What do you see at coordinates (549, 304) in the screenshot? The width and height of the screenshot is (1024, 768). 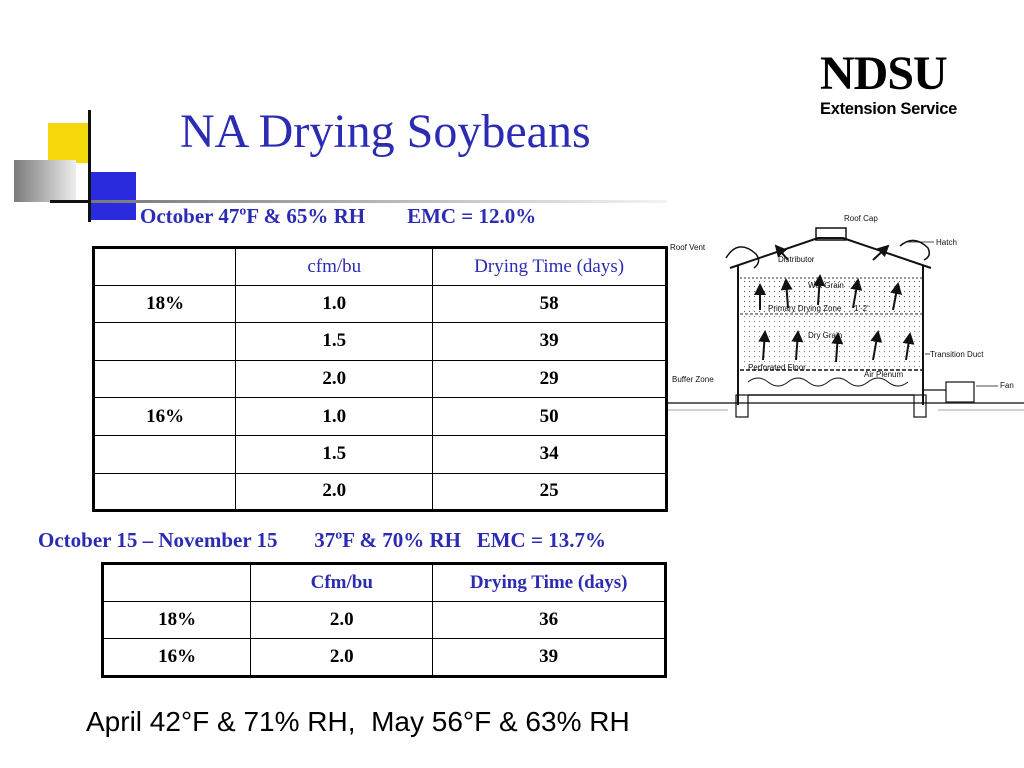 I see `days-cell: 58` at bounding box center [549, 304].